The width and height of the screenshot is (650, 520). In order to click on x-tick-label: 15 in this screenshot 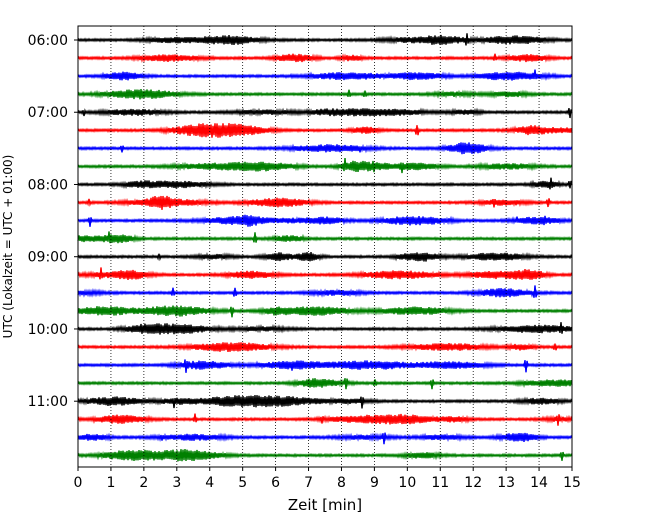, I will do `click(572, 483)`.